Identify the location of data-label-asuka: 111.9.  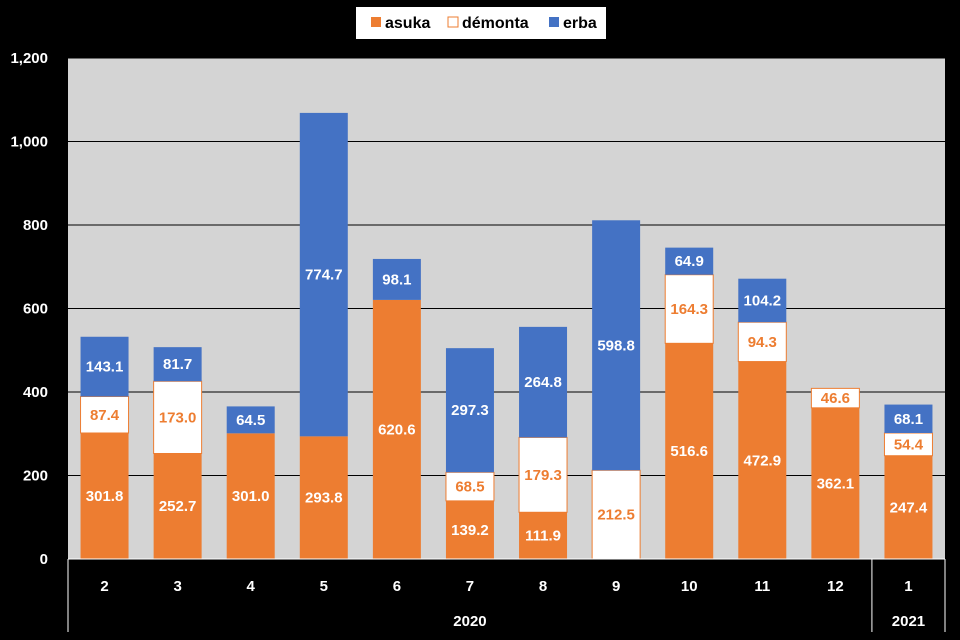
(543, 536).